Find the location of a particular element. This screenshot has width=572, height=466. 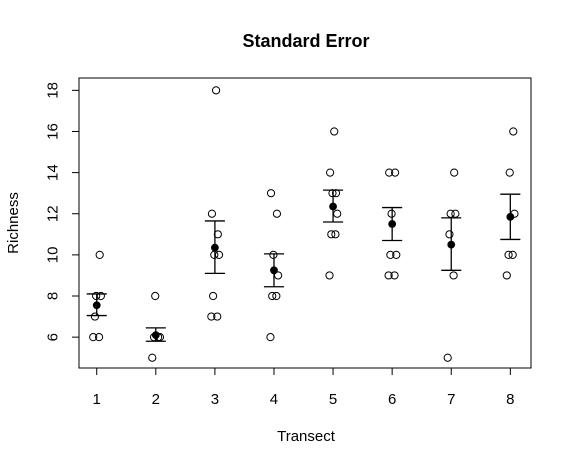

x-tick-label: 1 is located at coordinates (97, 399).